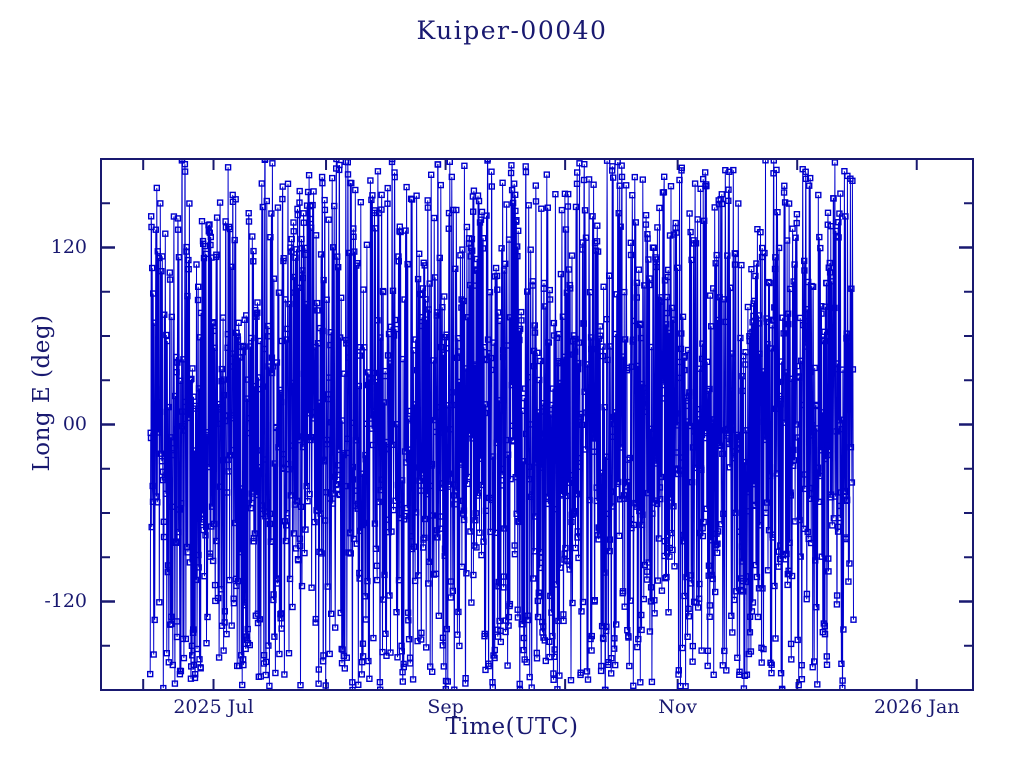 This screenshot has height=768, width=1024. I want to click on x-tick-label-2025-jul: 2025 Jul, so click(213, 707).